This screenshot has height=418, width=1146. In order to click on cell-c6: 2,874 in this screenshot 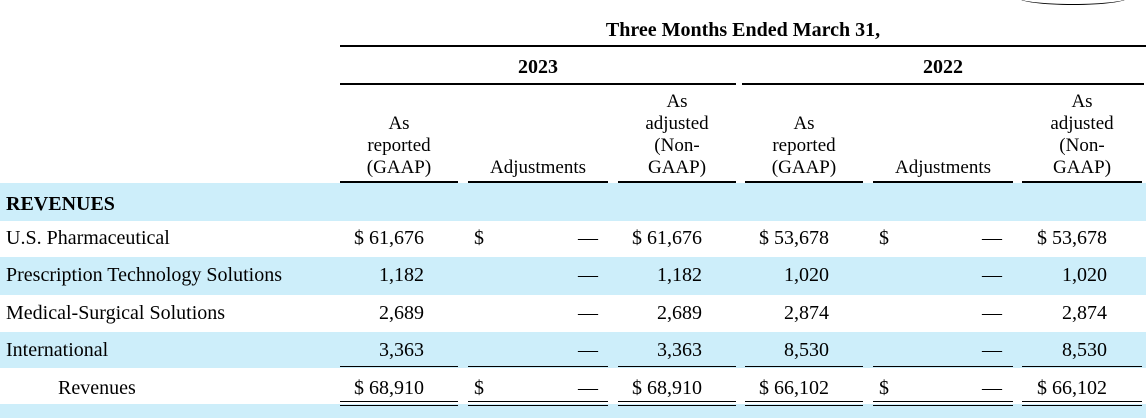, I will do `click(1084, 313)`.